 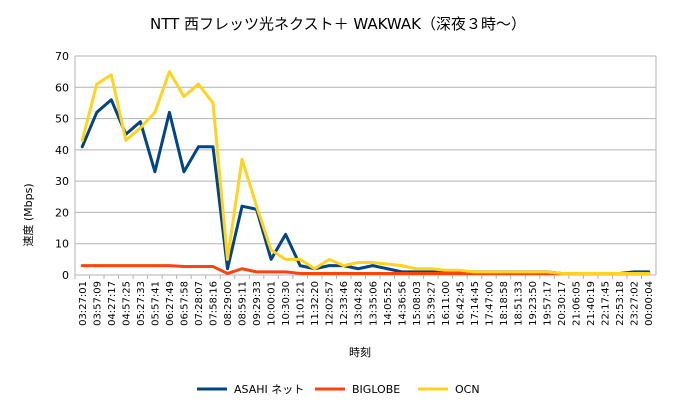 I want to click on x-tick-label: 14:36:56, so click(x=402, y=303).